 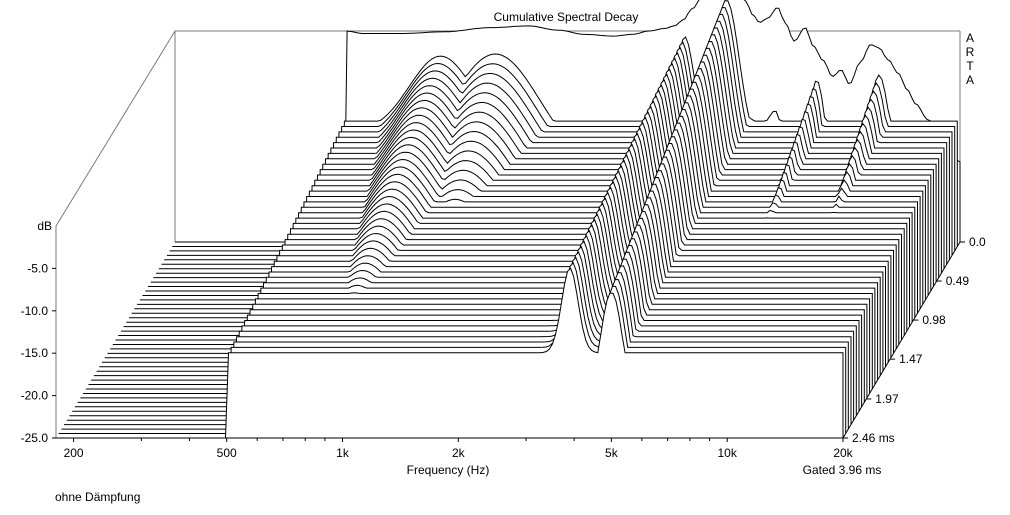 What do you see at coordinates (977, 242) in the screenshot?
I see `time-tick-label: 0.0` at bounding box center [977, 242].